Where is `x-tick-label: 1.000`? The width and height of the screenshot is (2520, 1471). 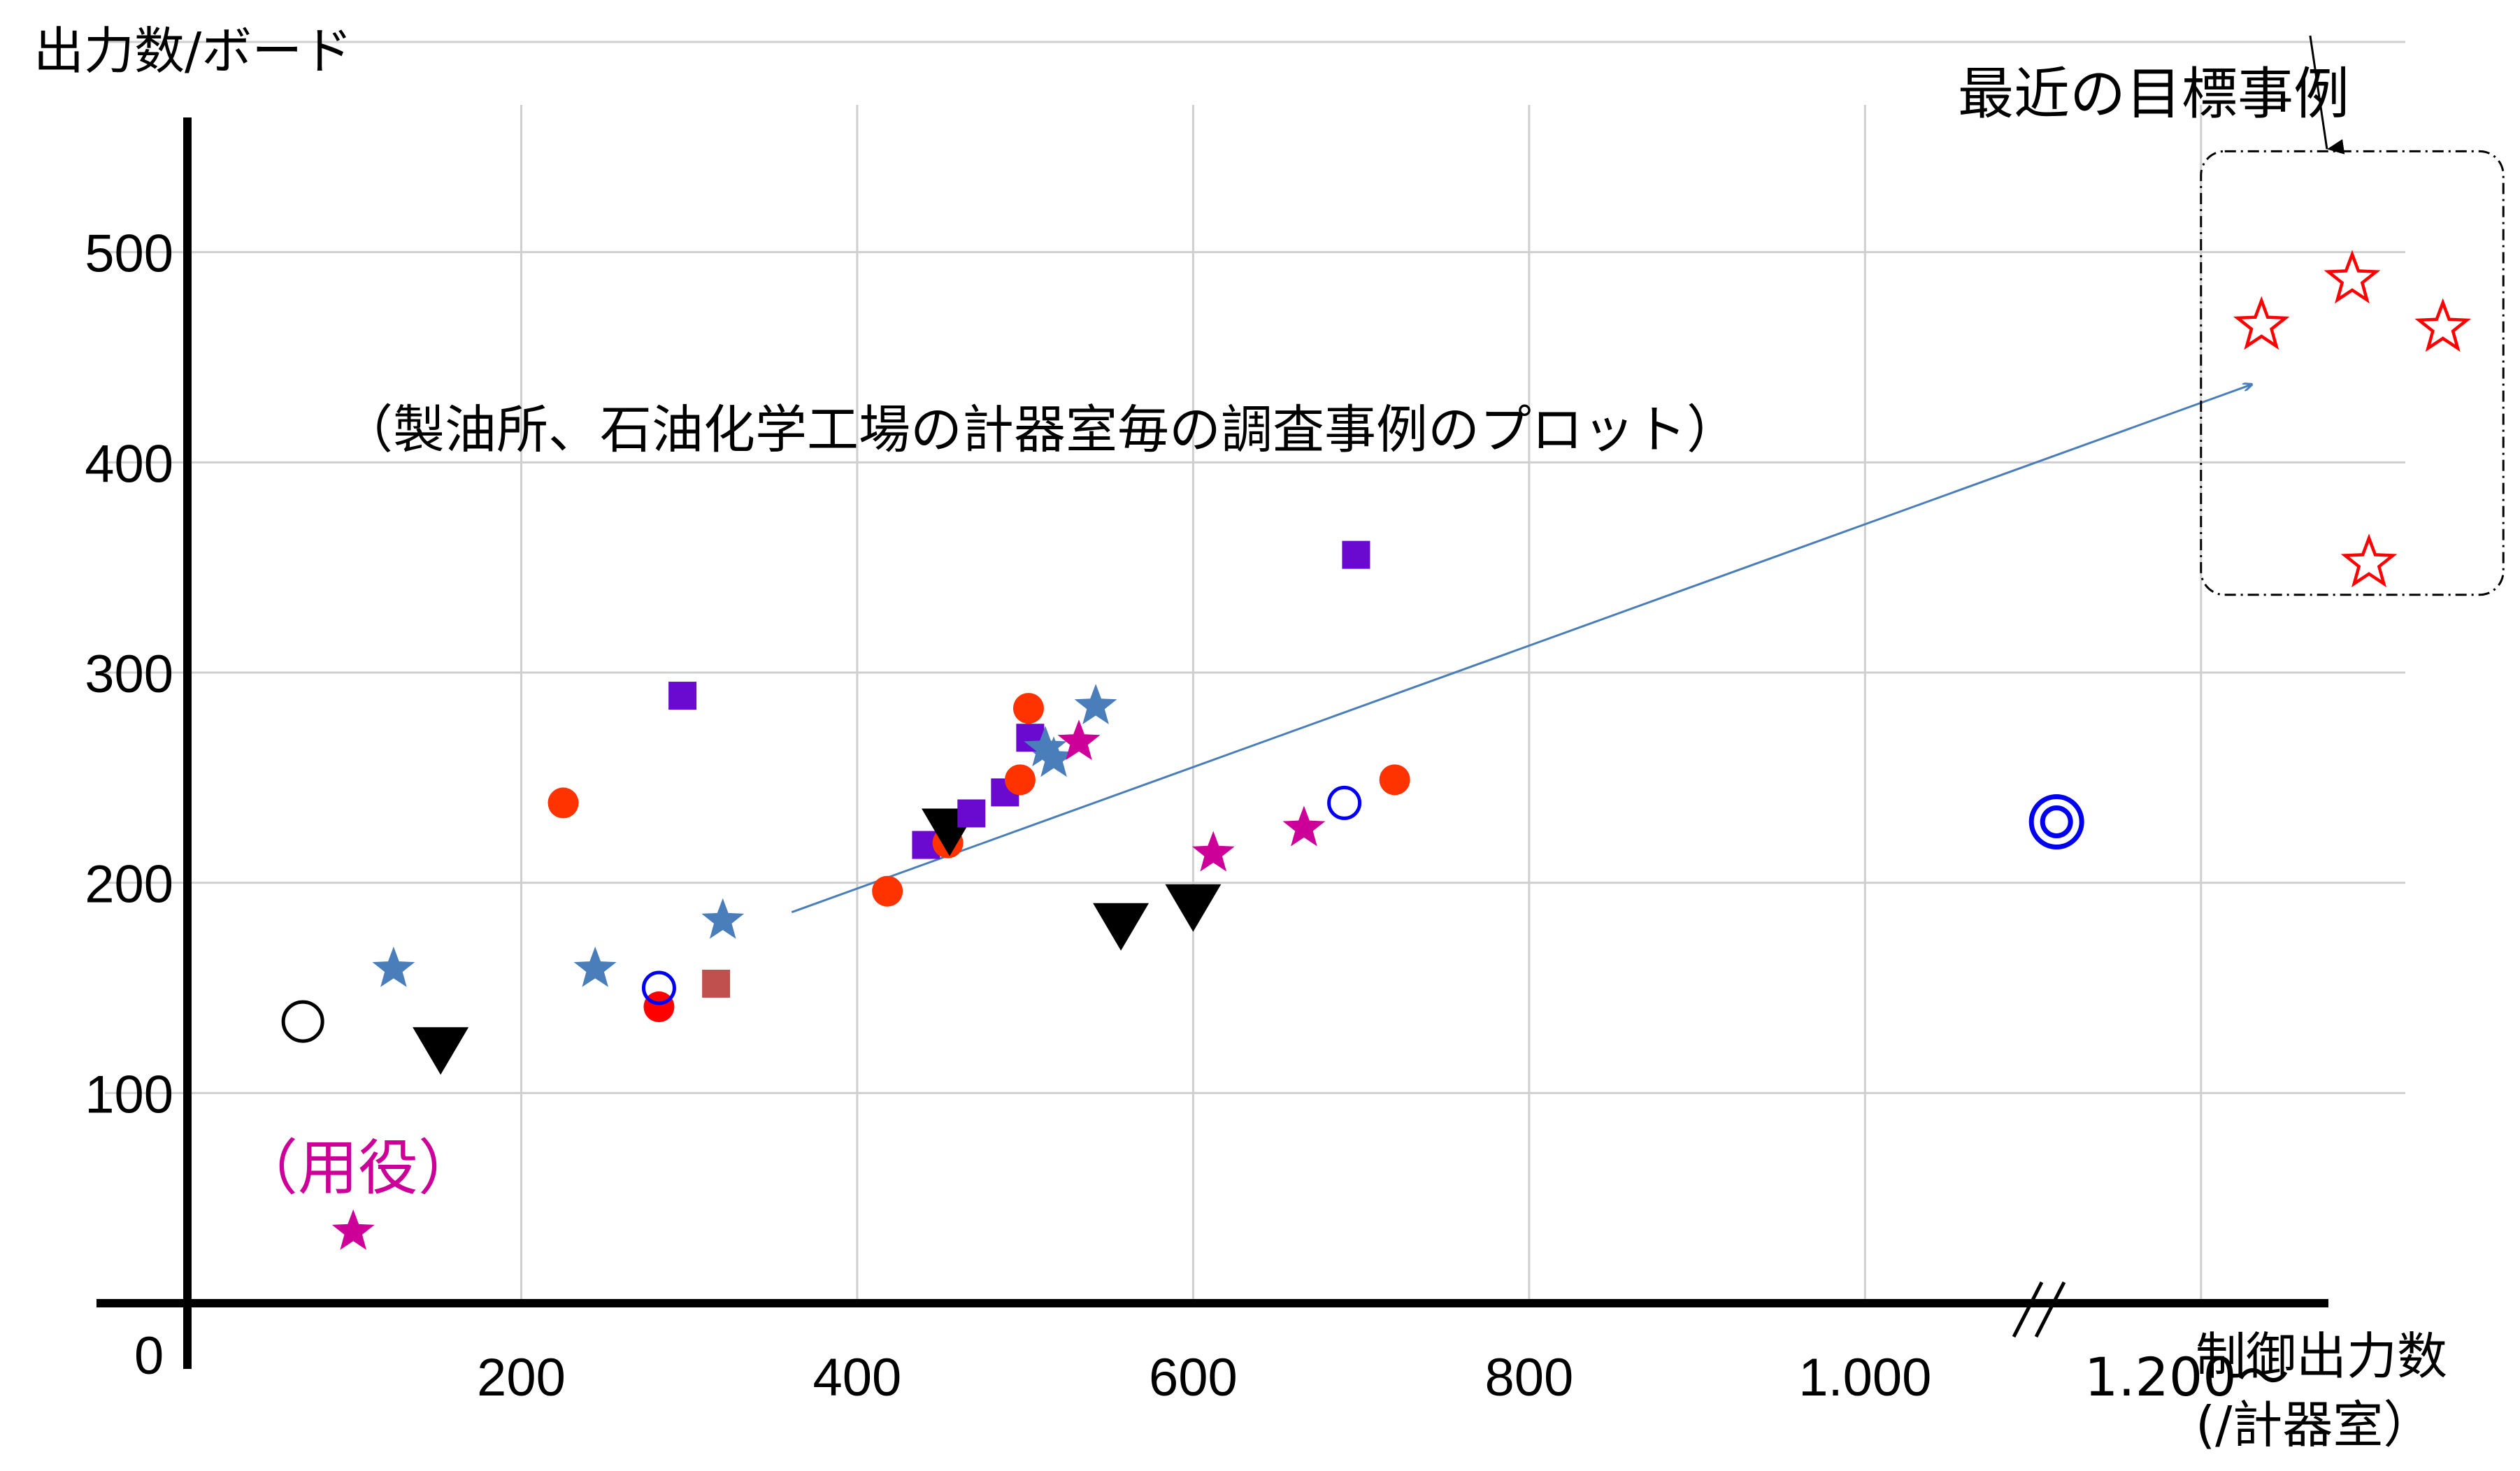 x-tick-label: 1.000 is located at coordinates (1864, 1377).